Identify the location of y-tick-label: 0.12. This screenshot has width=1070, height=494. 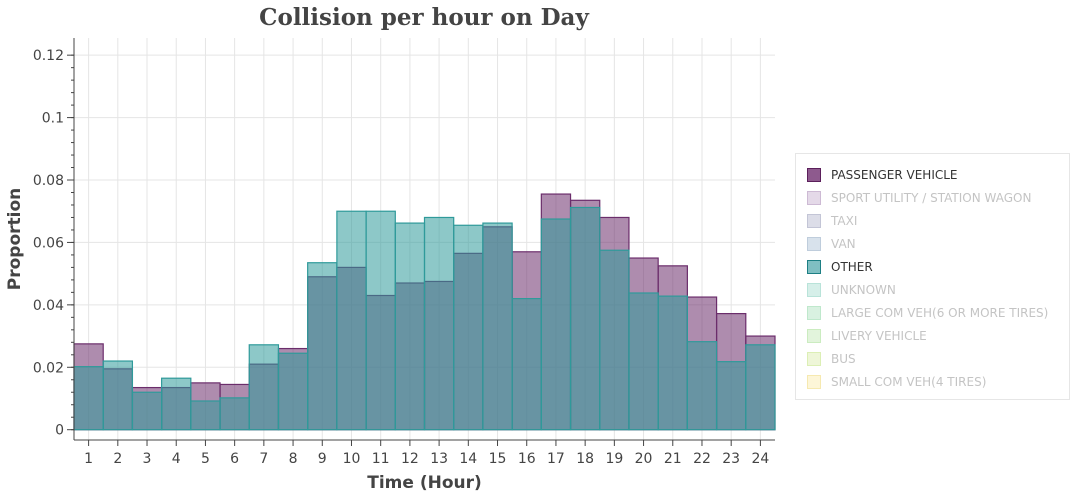
(48, 56).